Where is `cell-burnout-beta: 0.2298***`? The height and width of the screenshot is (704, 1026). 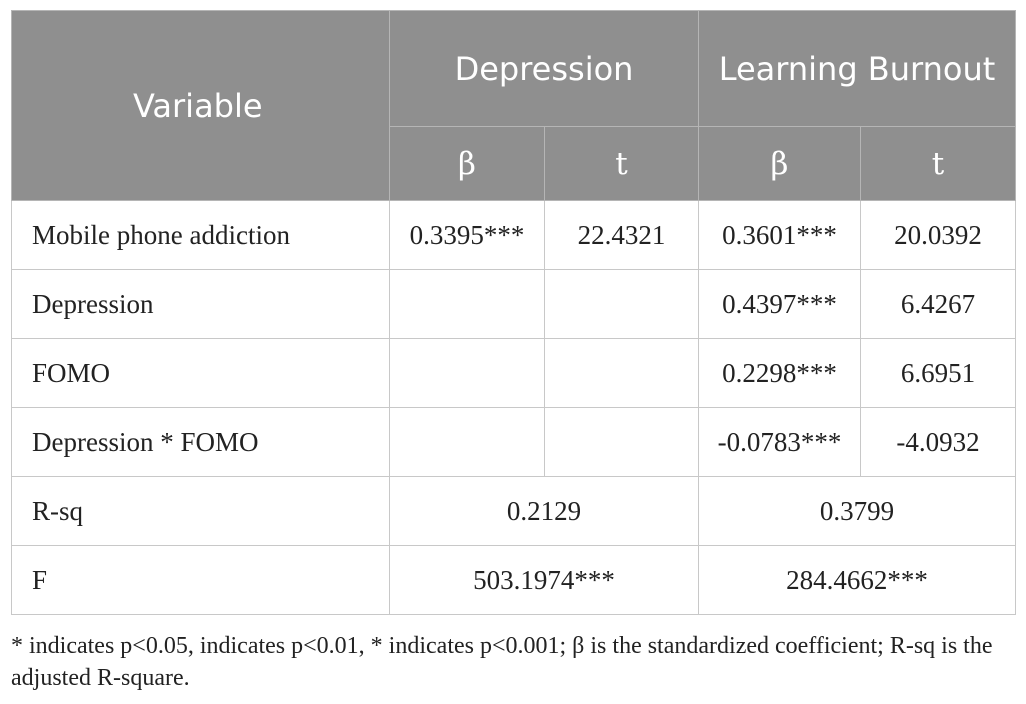
cell-burnout-beta: 0.2298*** is located at coordinates (779, 373).